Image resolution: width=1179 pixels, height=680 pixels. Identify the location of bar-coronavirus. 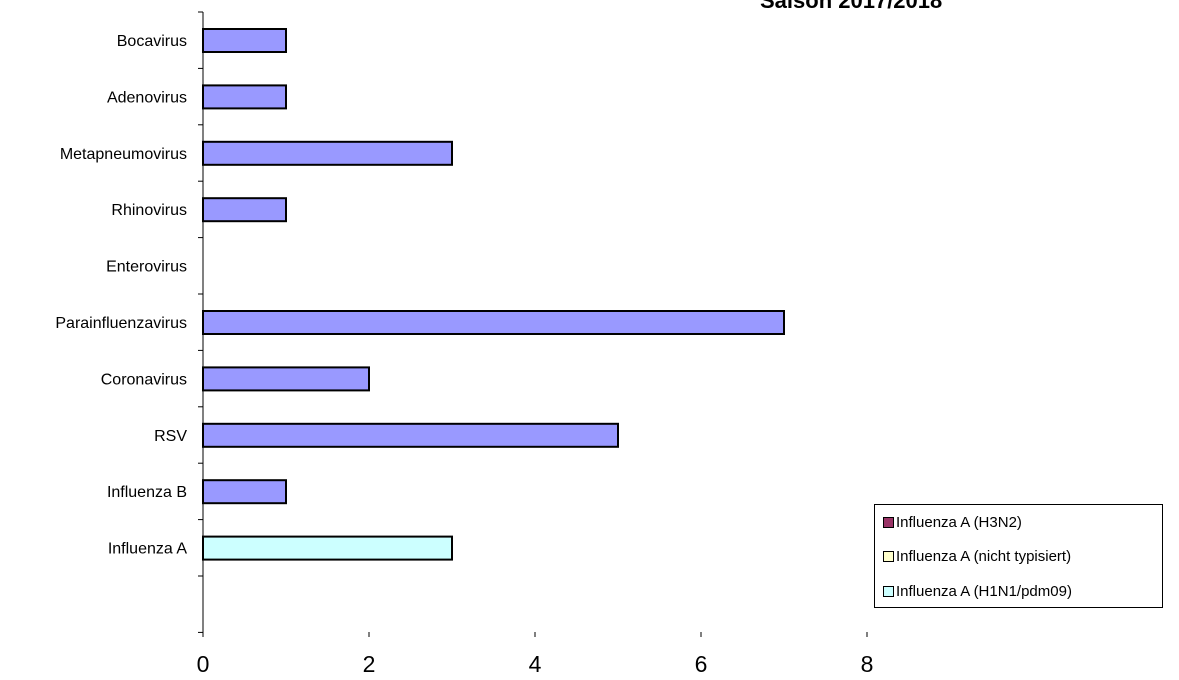
(286, 379).